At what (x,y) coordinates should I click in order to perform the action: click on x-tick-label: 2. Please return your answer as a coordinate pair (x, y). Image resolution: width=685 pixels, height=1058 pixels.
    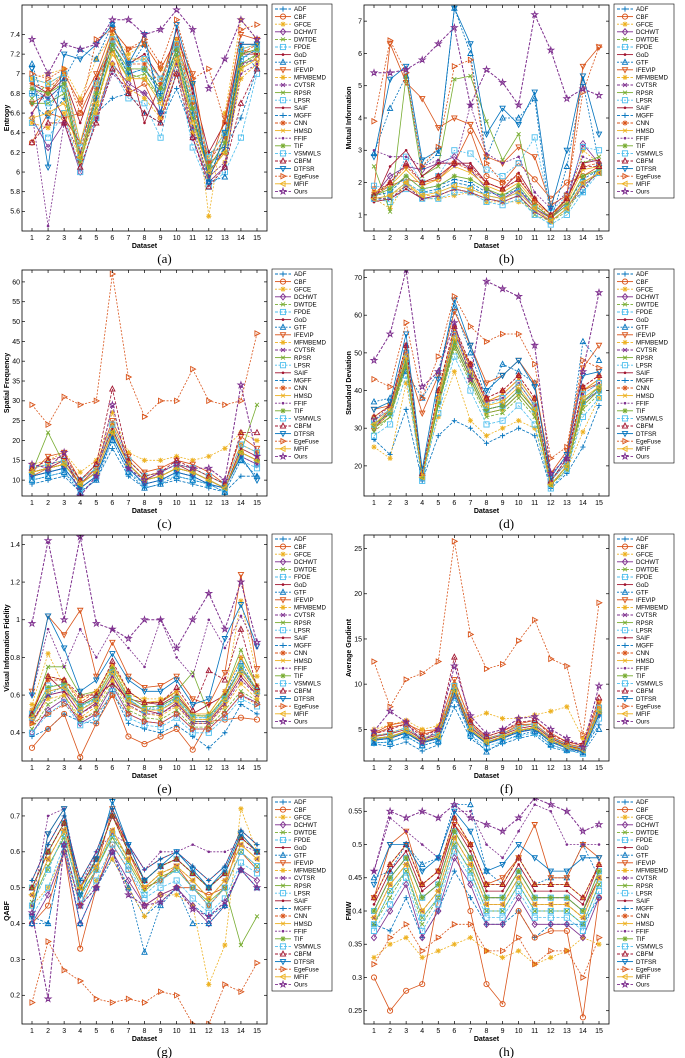
    Looking at the image, I should click on (390, 503).